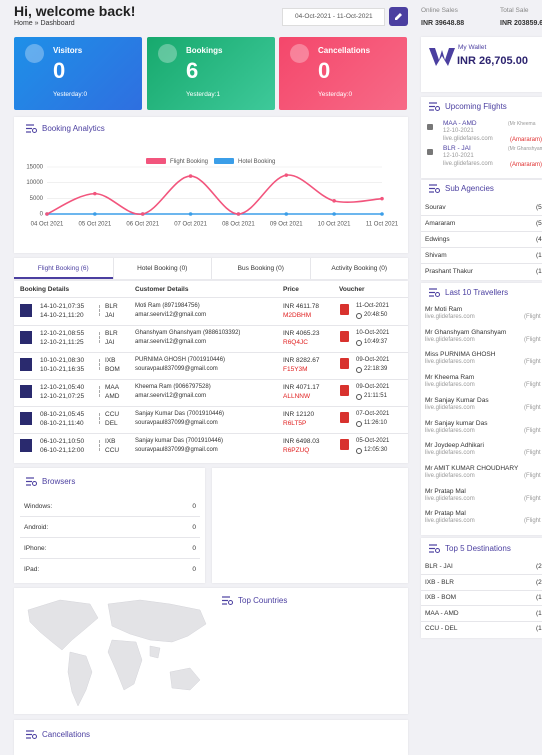 The image size is (542, 755). I want to click on card-title: Visitors, so click(68, 50).